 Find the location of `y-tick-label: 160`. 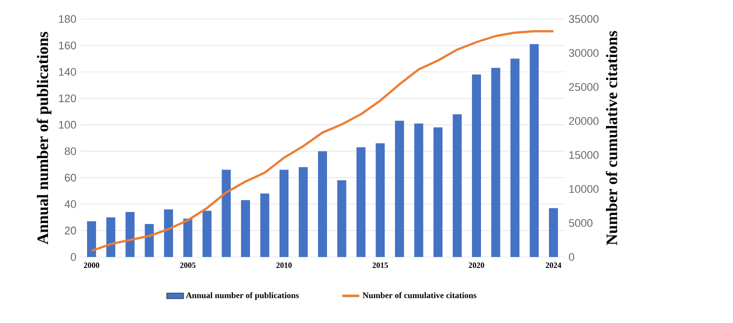

y-tick-label: 160 is located at coordinates (67, 46).